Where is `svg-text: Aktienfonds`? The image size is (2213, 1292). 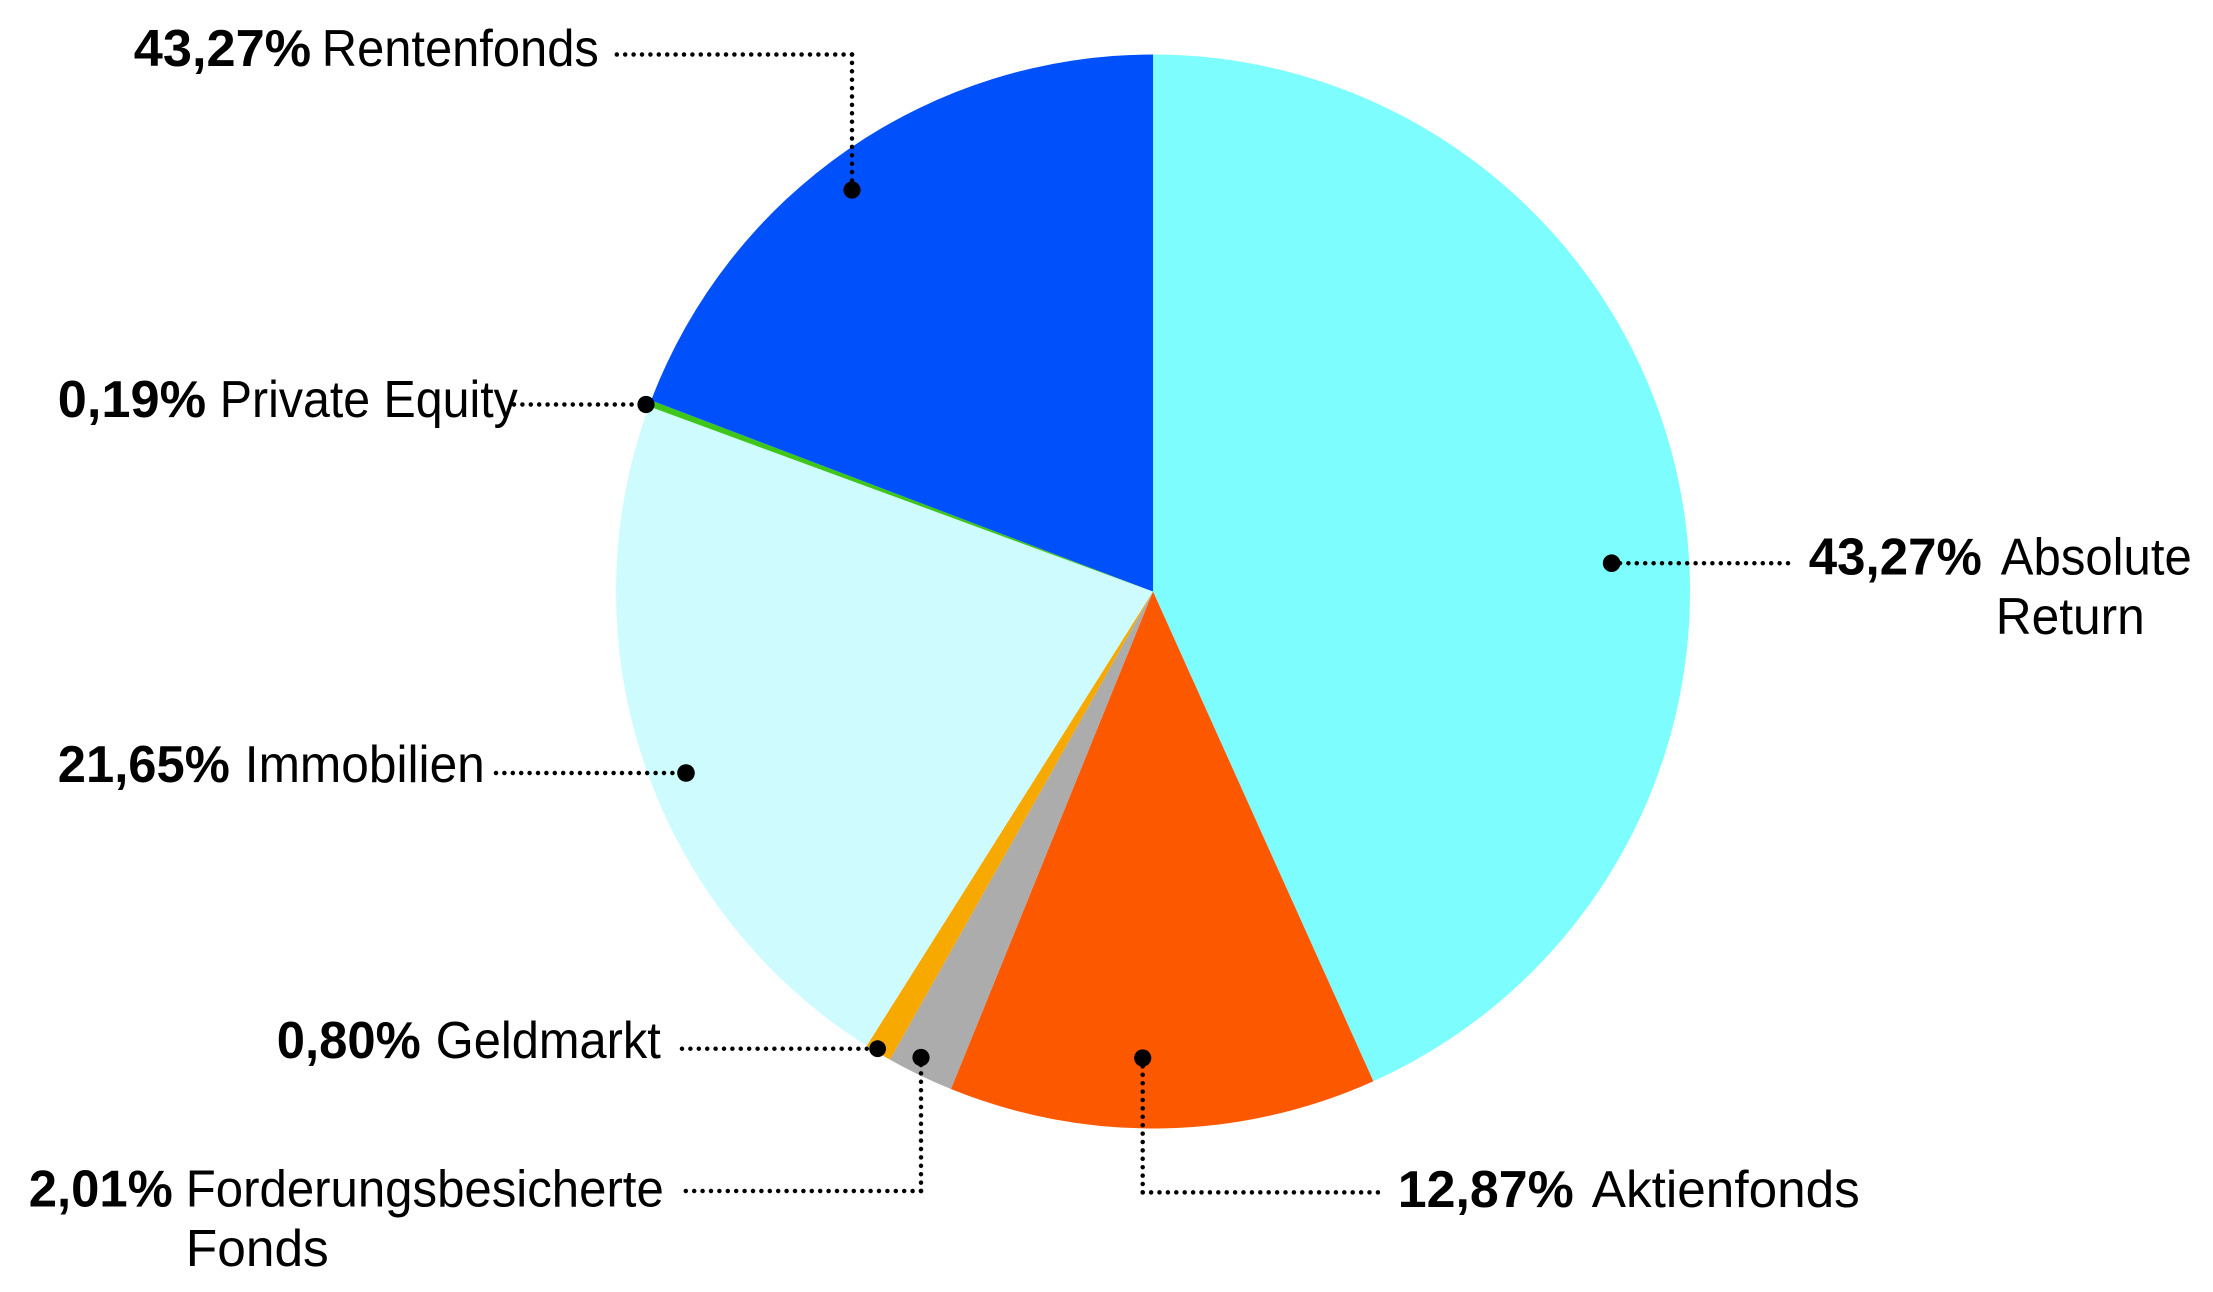
svg-text: Aktienfonds is located at coordinates (1726, 1190).